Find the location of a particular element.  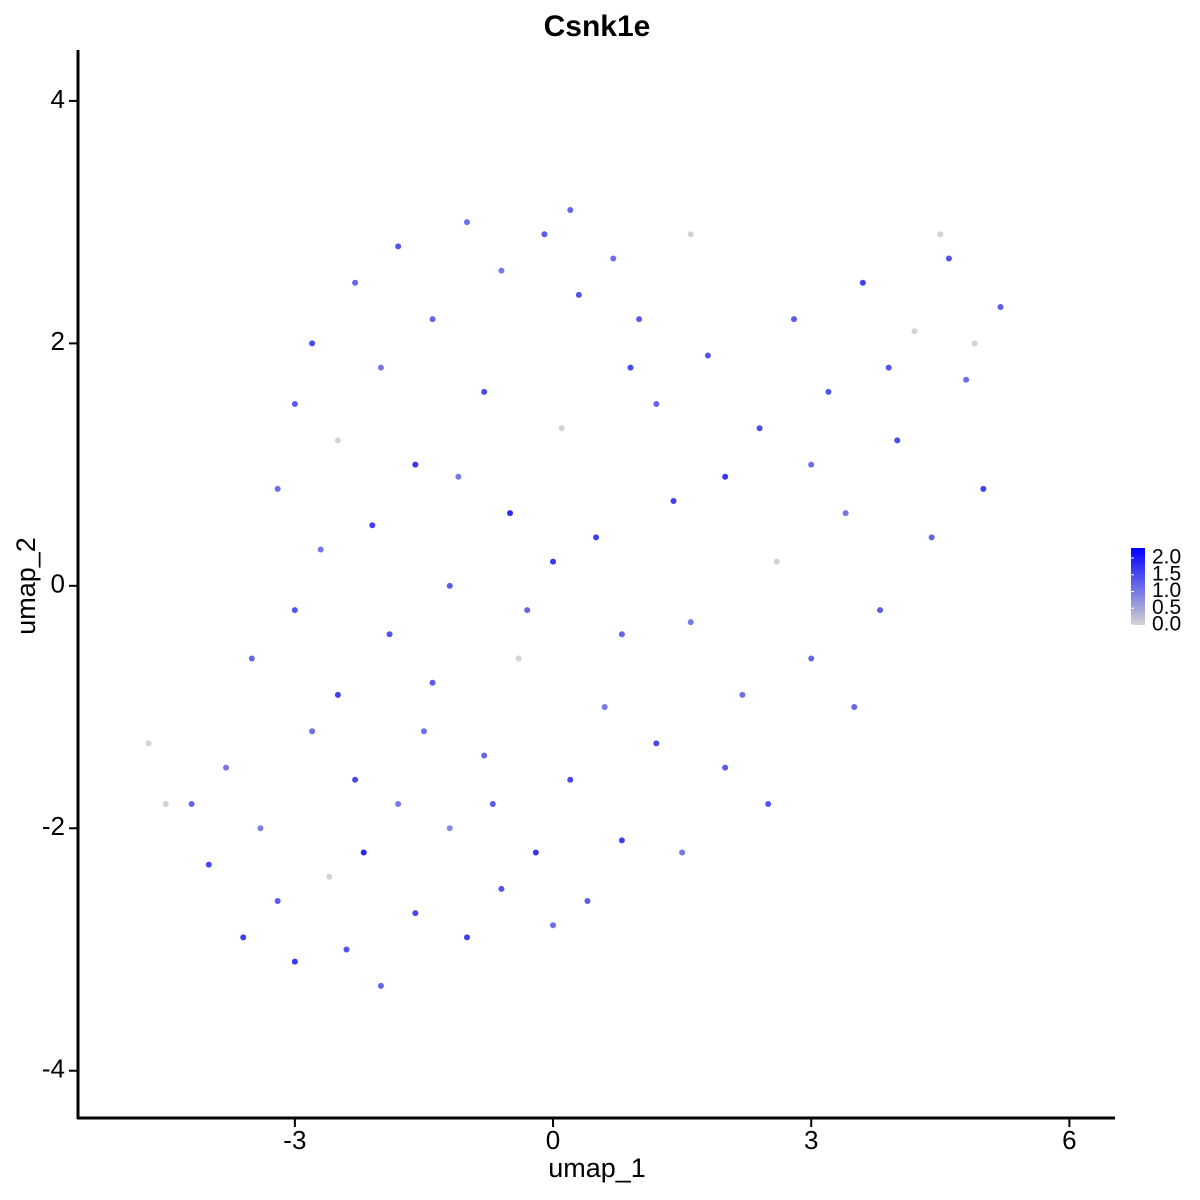

color-tick-label: 1.0 is located at coordinates (1166, 590).